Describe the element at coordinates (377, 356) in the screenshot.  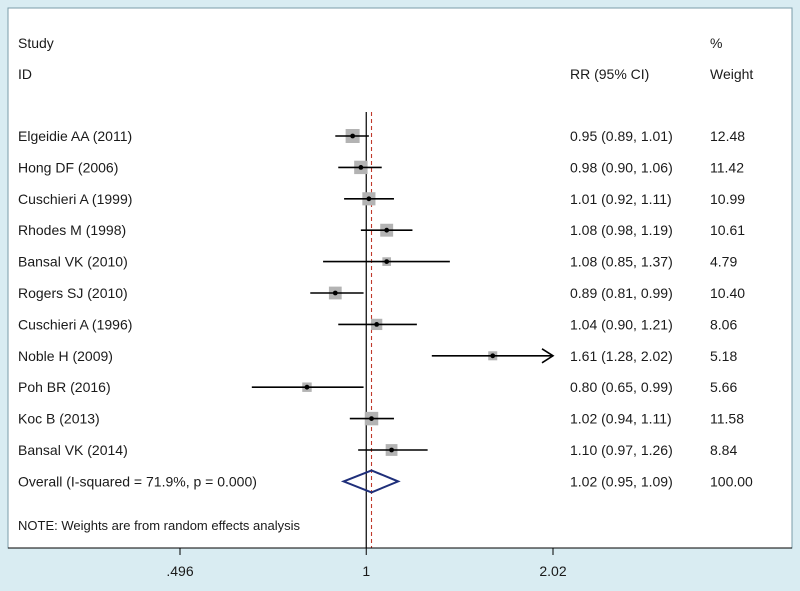
I see `study-row: Noble H (2009) 1.61 (1.28, 2.02) 5.18` at that location.